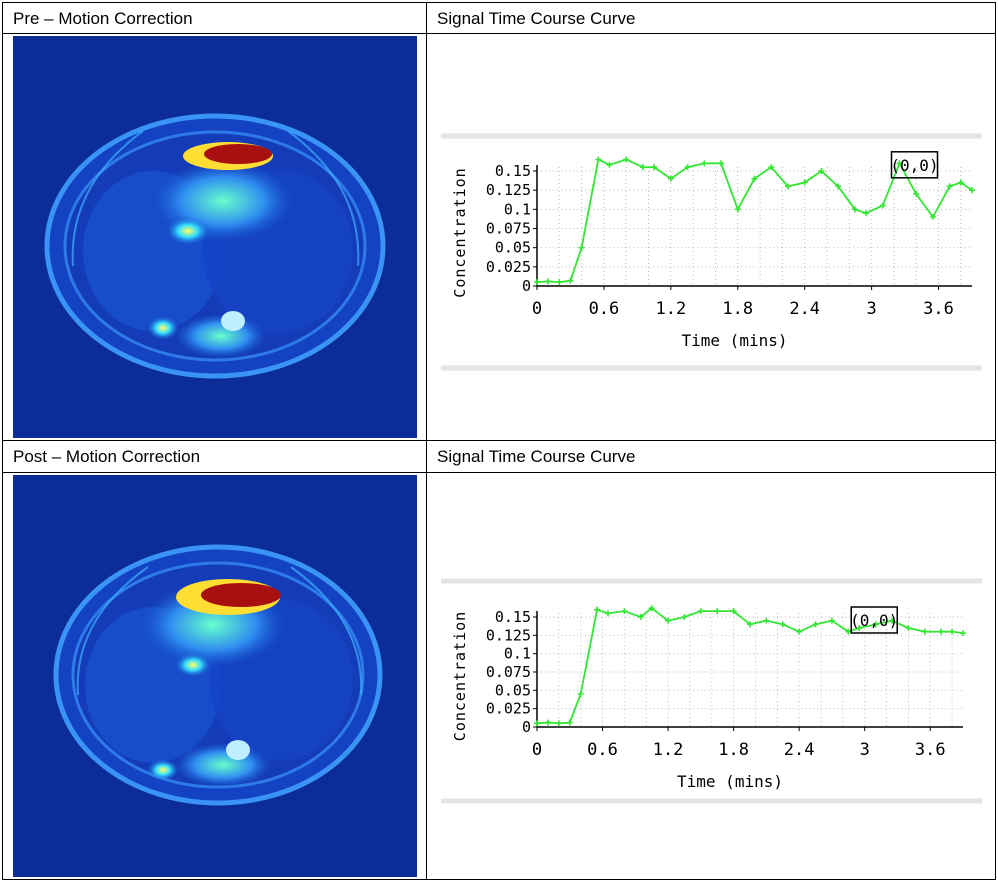  Describe the element at coordinates (711, 18) in the screenshot. I see `header-signal-curve-1: Signal Time Course Curve` at that location.